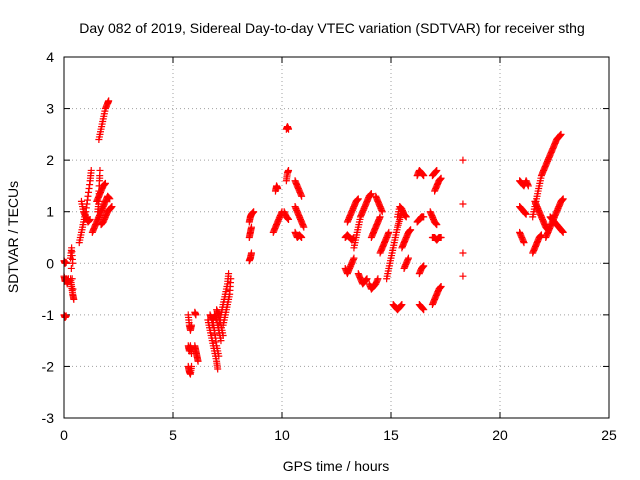  I want to click on y-tick-label: 3, so click(50, 109).